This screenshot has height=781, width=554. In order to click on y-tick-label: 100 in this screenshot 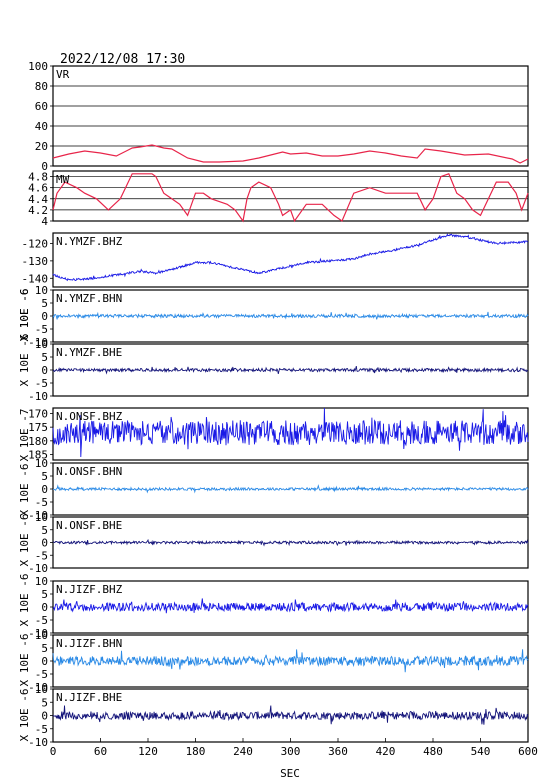, I will do `click(38, 66)`.